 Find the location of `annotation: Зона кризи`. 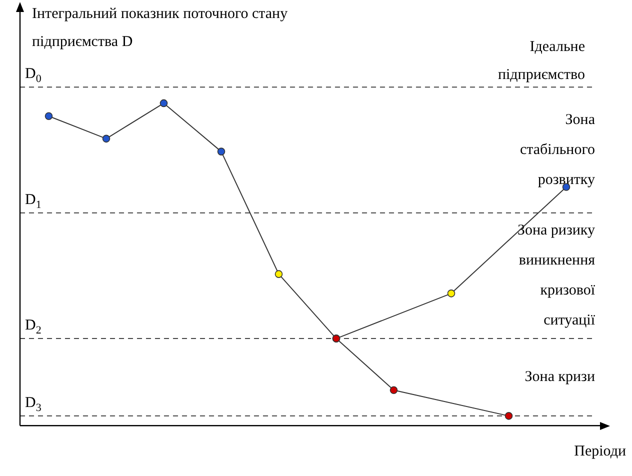

annotation: Зона кризи is located at coordinates (559, 377).